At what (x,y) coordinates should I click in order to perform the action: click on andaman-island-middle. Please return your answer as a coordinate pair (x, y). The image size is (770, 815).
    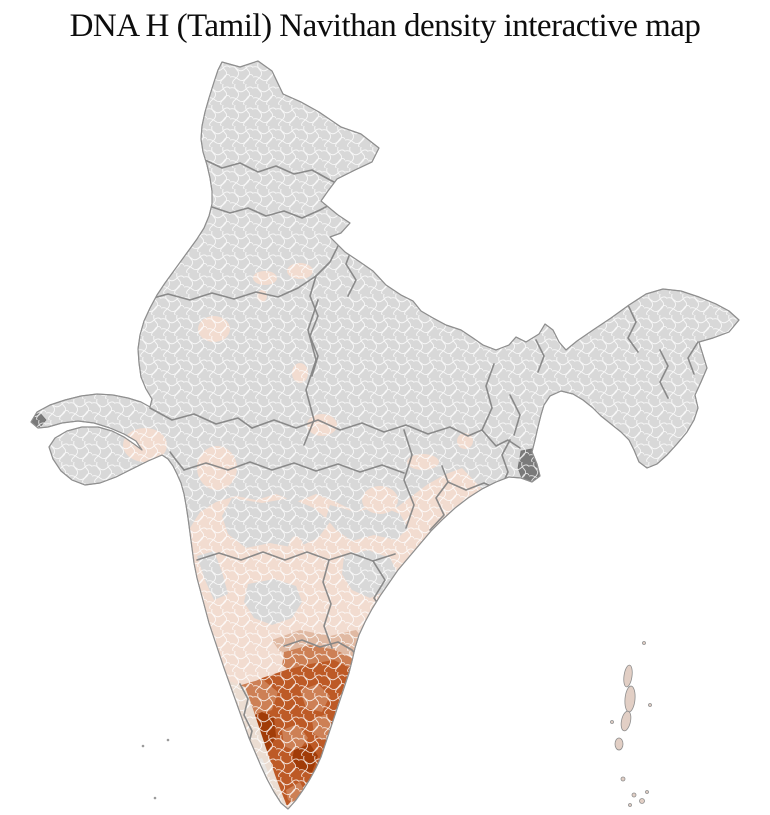
    Looking at the image, I should click on (630, 699).